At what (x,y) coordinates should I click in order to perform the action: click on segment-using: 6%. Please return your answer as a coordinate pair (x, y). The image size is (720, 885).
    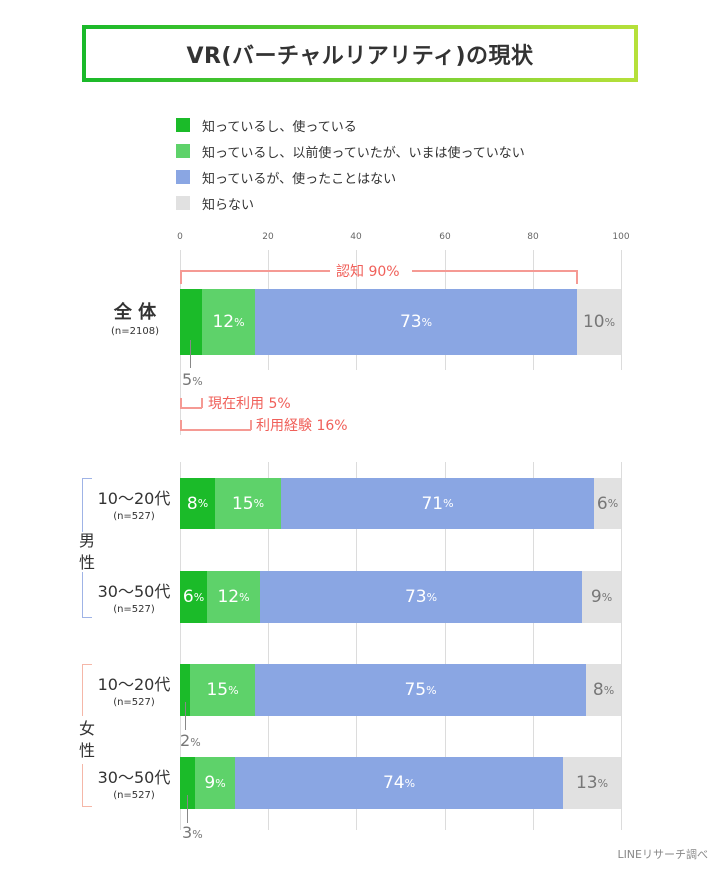
    Looking at the image, I should click on (193, 597).